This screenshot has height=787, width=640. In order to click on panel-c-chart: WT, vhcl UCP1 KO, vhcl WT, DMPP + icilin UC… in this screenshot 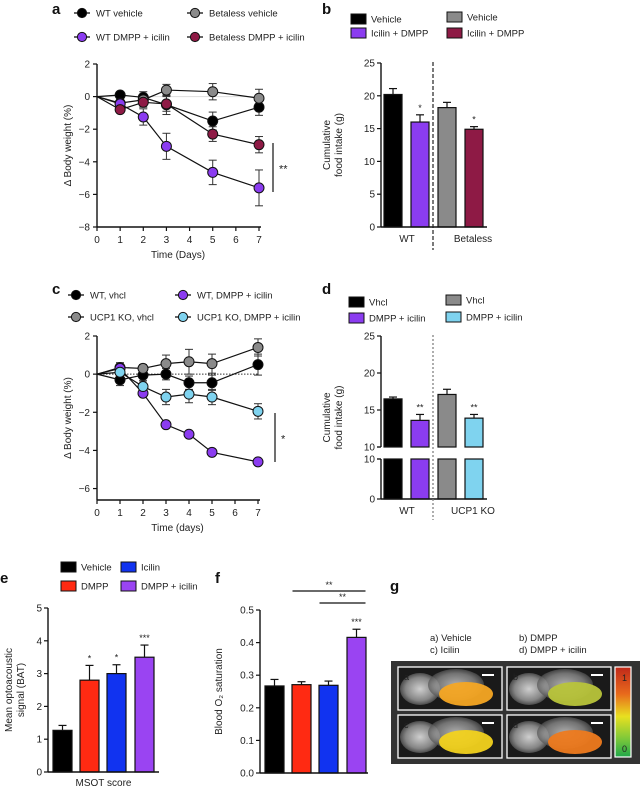, I will do `click(182, 411)`.